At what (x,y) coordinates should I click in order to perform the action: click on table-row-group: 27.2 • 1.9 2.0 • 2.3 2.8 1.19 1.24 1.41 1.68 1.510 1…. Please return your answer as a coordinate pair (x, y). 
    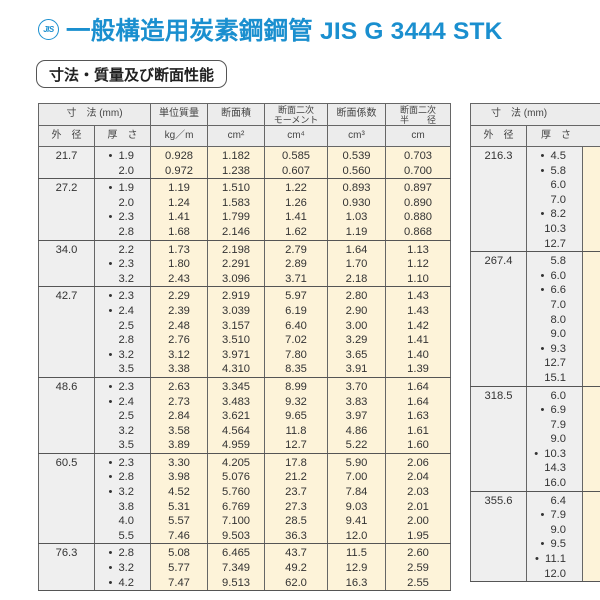
    Looking at the image, I should click on (245, 209).